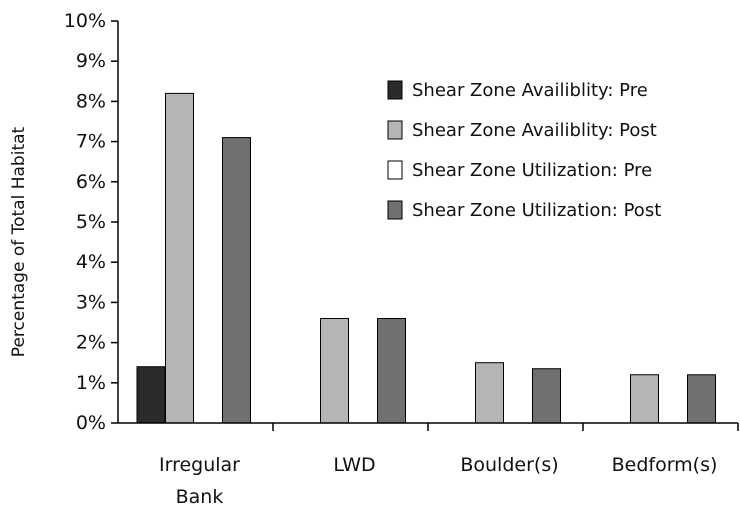 This screenshot has height=512, width=740. Describe the element at coordinates (91, 302) in the screenshot. I see `y-tick-label: 3%` at that location.